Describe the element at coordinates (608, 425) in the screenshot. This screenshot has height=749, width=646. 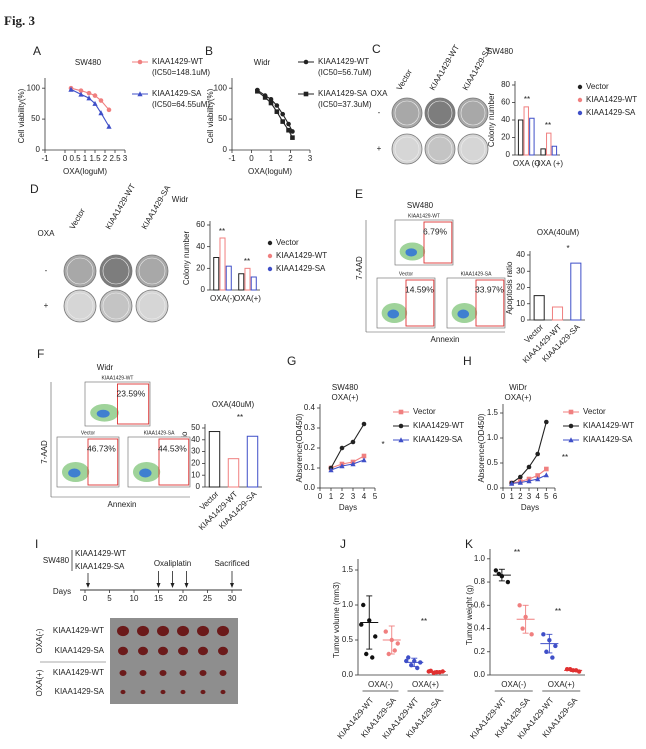
I see `legend-label: KIAA1429-WT` at that location.